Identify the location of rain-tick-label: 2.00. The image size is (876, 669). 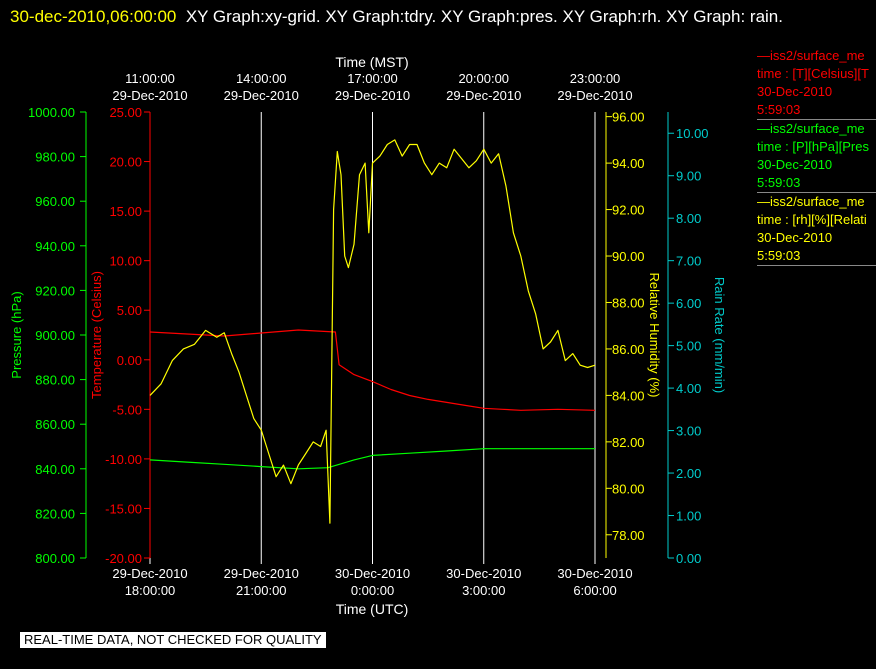
(688, 473).